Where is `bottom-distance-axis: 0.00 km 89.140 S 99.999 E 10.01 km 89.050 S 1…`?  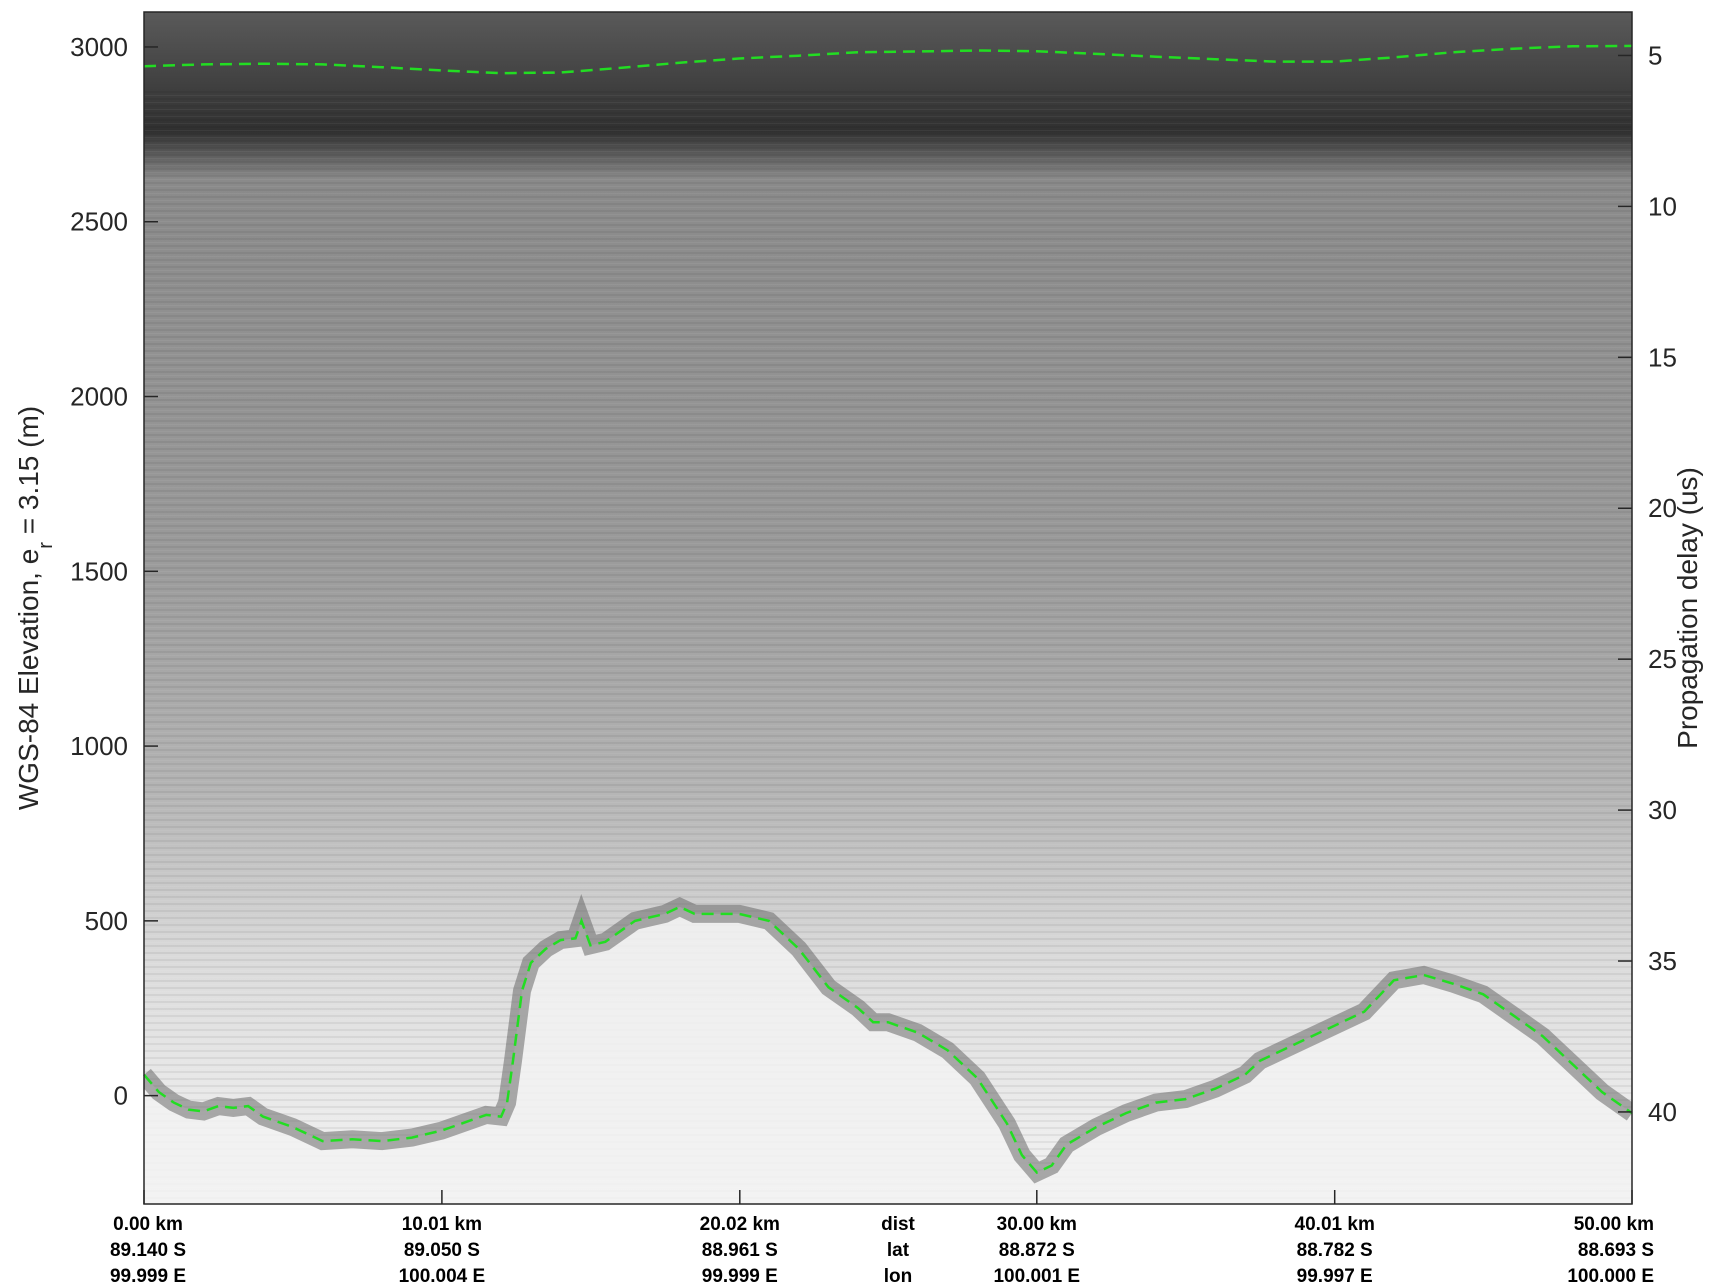
bottom-distance-axis: 0.00 km 89.140 S 99.999 E 10.01 km 89.050 S 1… is located at coordinates (882, 1238).